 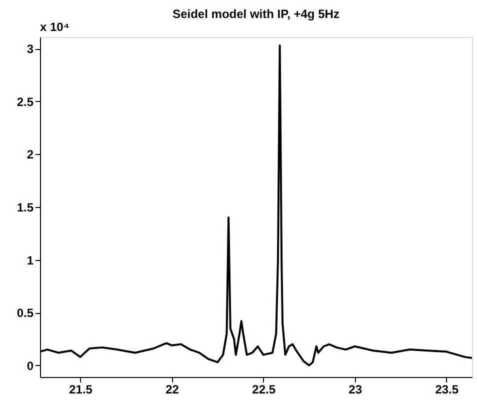 What do you see at coordinates (25, 101) in the screenshot?
I see `y-tick-label: 2.5` at bounding box center [25, 101].